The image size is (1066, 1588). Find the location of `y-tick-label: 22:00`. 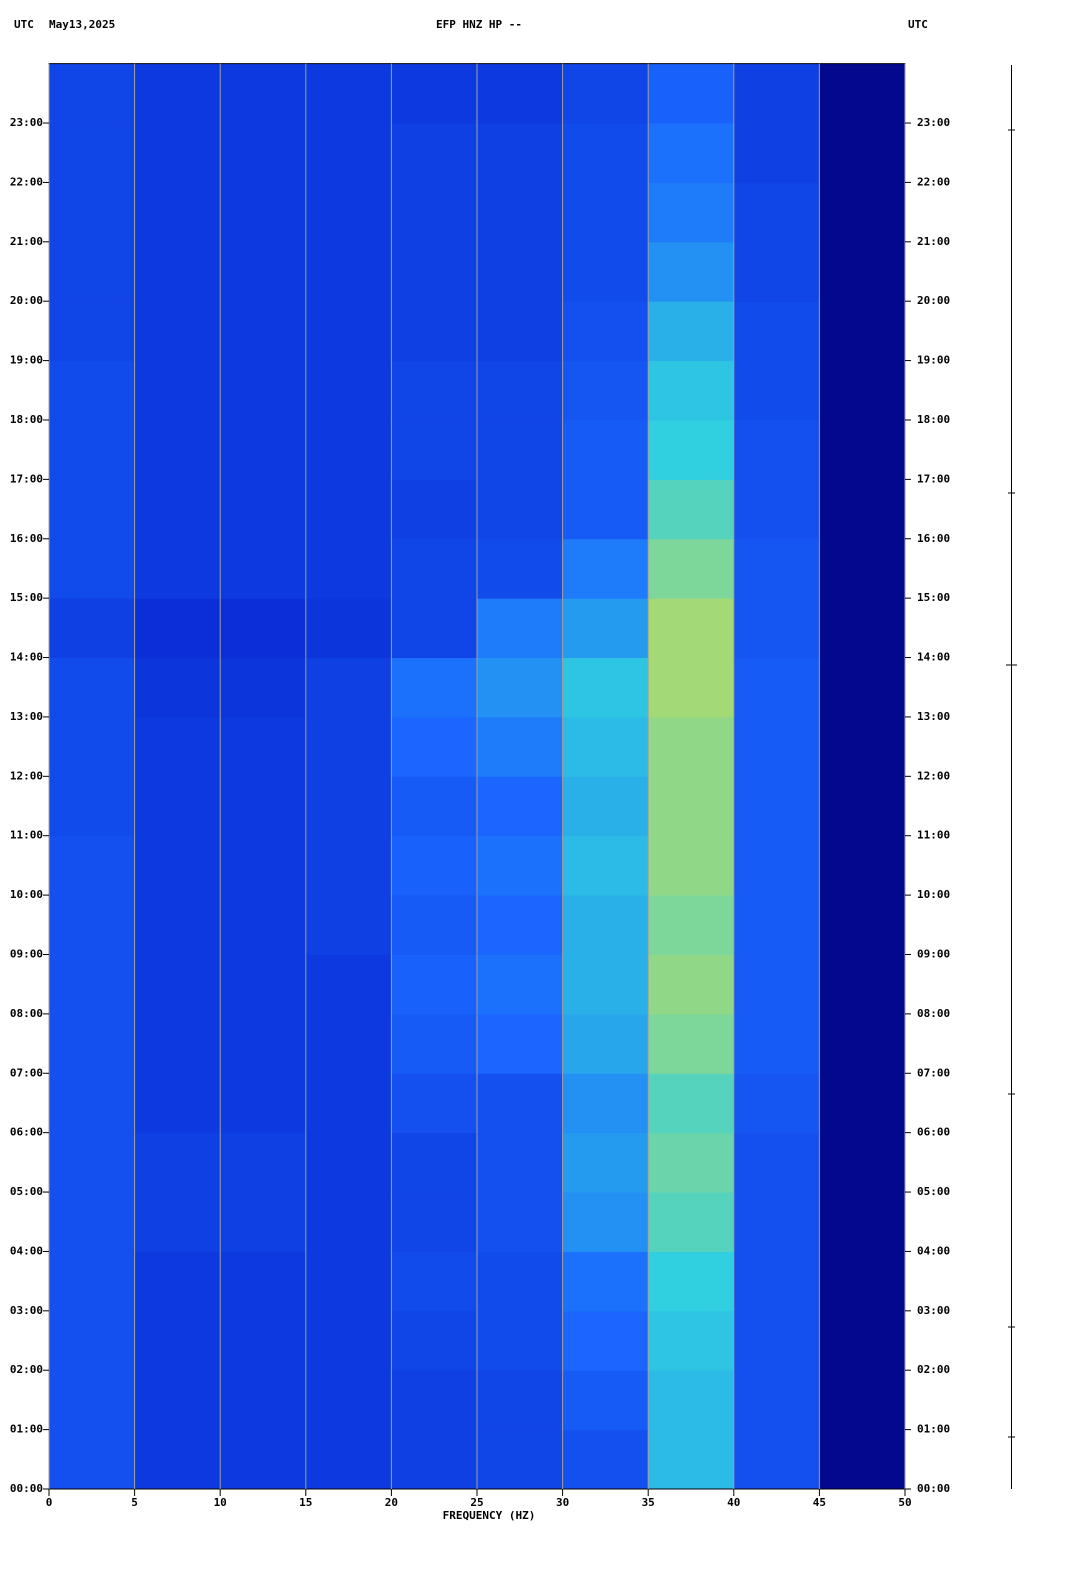

y-tick-label: 22:00 is located at coordinates (26, 181).